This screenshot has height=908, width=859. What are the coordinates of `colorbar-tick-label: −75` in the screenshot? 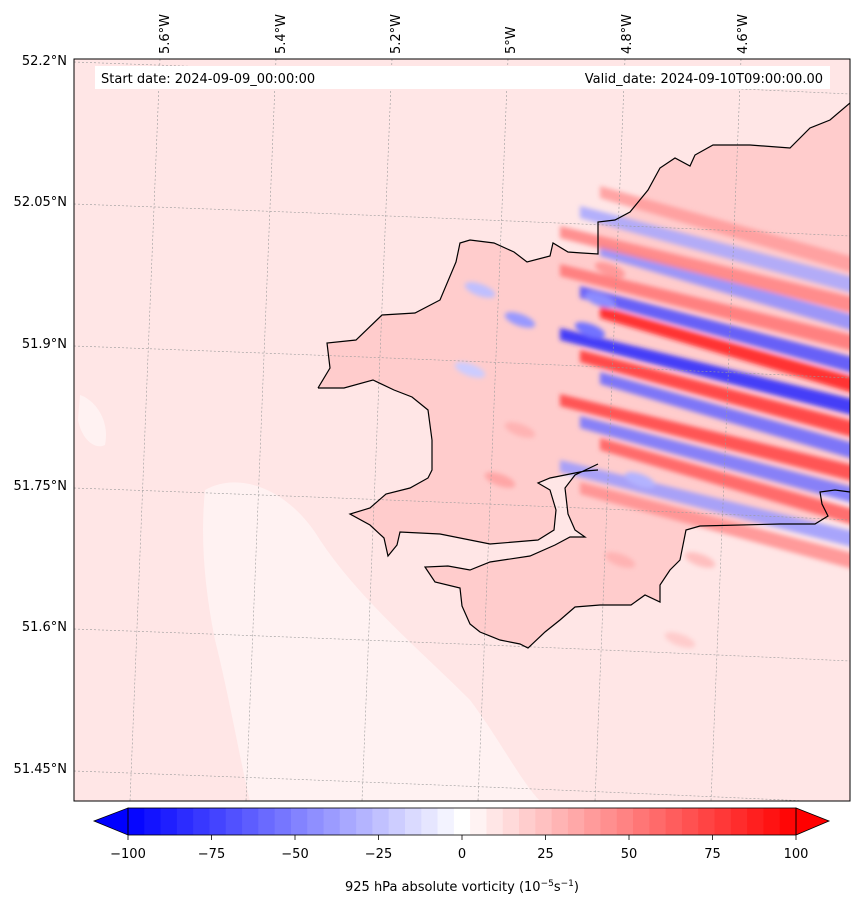 It's located at (211, 854).